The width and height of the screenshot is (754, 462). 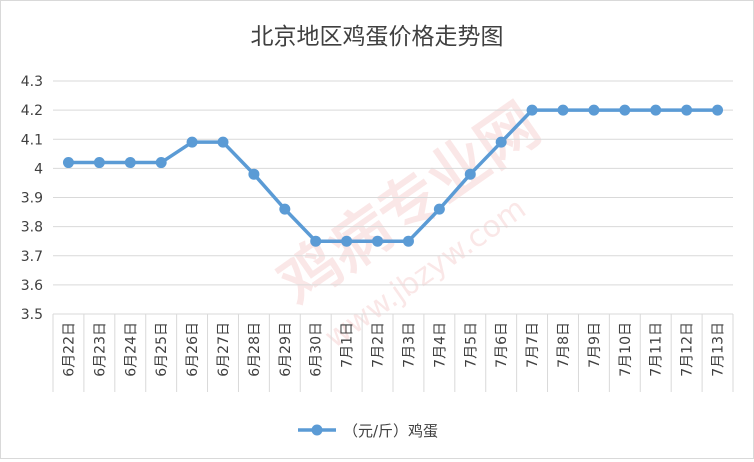 What do you see at coordinates (38, 169) in the screenshot?
I see `y-tick-label: 4` at bounding box center [38, 169].